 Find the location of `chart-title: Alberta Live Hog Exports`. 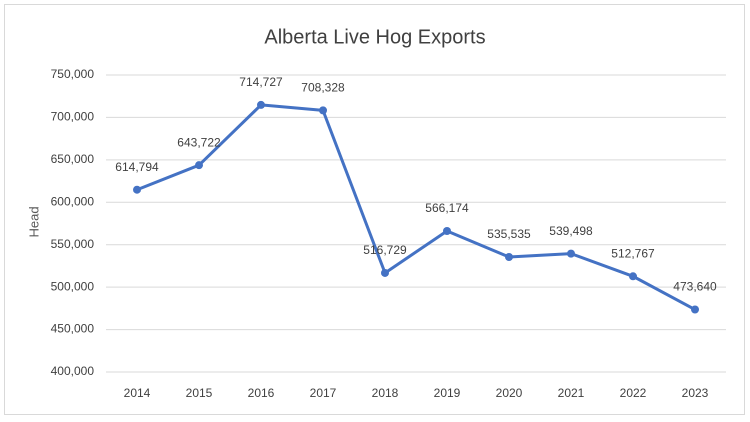

chart-title: Alberta Live Hog Exports is located at coordinates (374, 37).